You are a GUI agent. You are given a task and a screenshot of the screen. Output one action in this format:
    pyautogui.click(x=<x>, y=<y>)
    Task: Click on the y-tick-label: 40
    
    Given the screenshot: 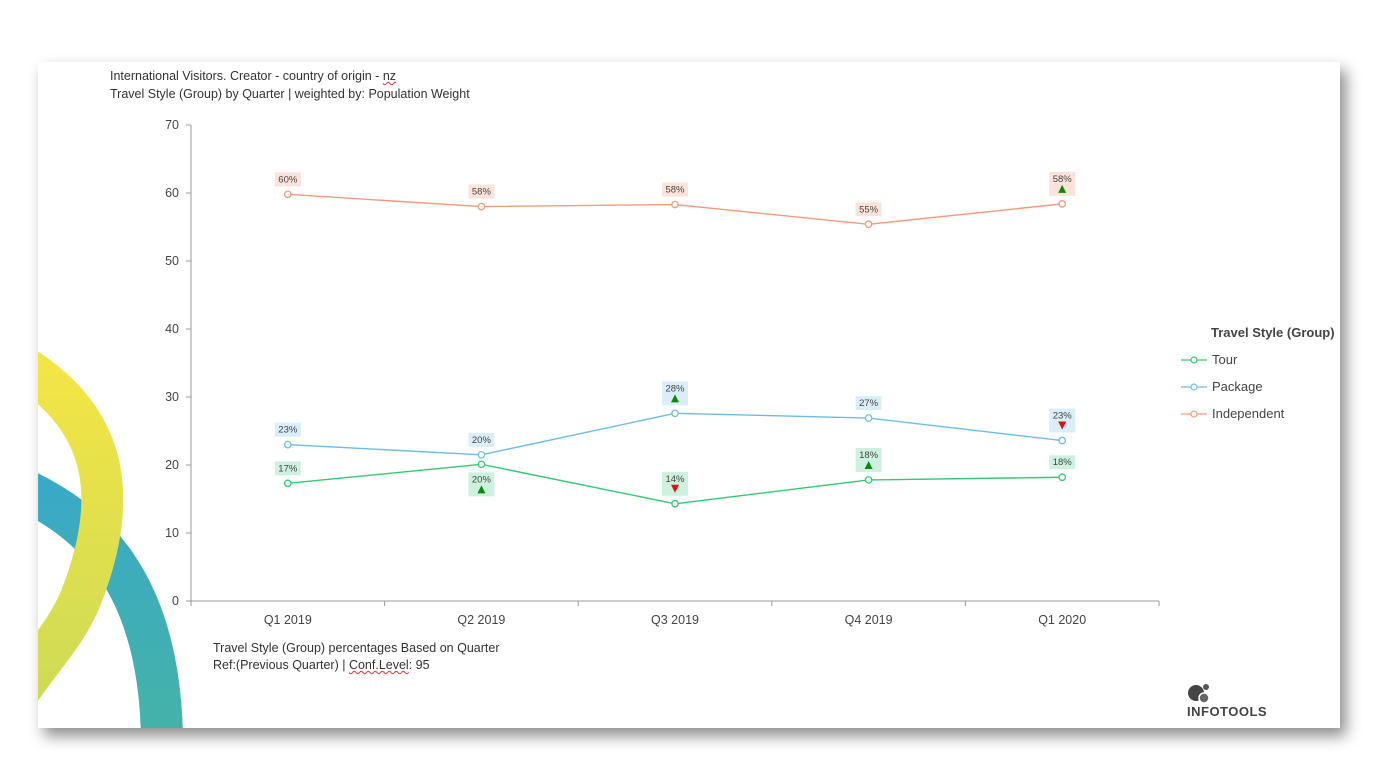 What is the action you would take?
    pyautogui.click(x=172, y=329)
    